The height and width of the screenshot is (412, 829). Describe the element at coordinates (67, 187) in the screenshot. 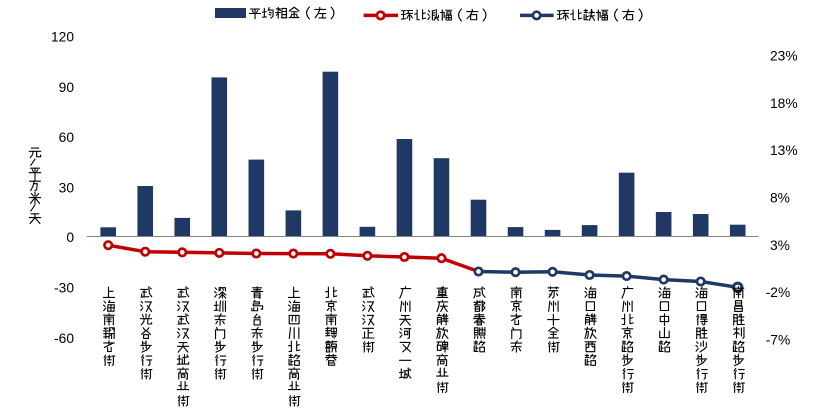

I see `svg-text: 30` at that location.